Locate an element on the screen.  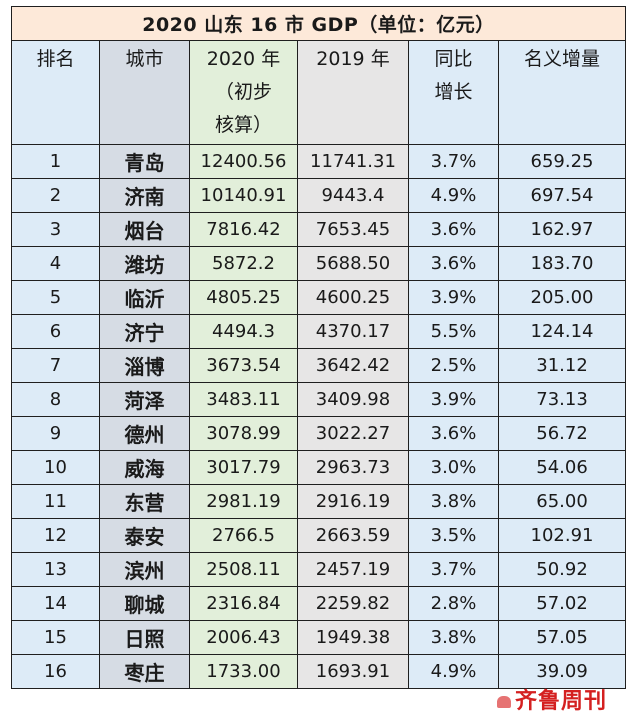
cell-rank: 12 is located at coordinates (55, 535).